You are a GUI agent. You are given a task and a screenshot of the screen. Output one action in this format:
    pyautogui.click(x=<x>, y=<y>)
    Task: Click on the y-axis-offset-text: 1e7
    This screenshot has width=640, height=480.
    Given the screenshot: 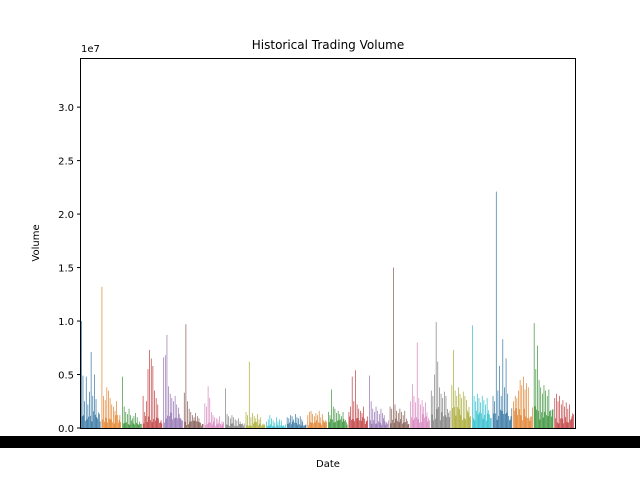 What is the action you would take?
    pyautogui.click(x=90, y=49)
    